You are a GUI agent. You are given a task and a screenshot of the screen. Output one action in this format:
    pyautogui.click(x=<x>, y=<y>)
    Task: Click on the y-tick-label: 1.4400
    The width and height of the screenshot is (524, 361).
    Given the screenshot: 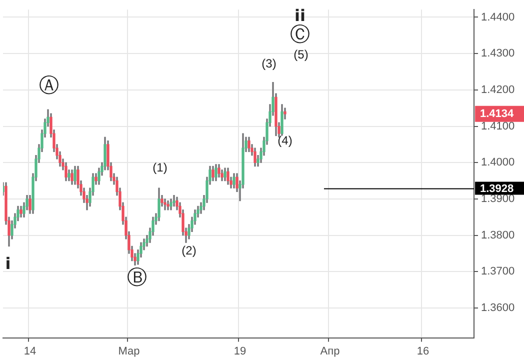 What is the action you would take?
    pyautogui.click(x=498, y=17)
    